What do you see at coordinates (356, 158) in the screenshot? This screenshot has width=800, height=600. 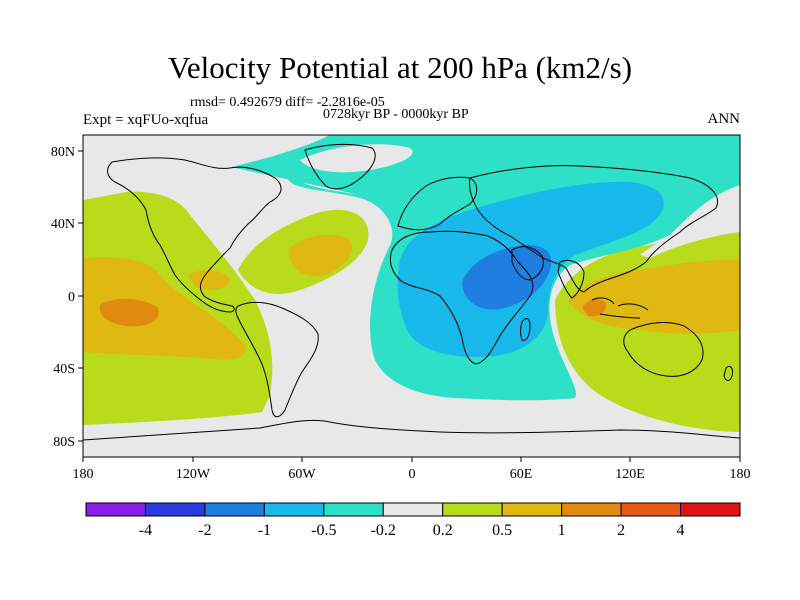 I see `contour-neutral-greenland` at bounding box center [356, 158].